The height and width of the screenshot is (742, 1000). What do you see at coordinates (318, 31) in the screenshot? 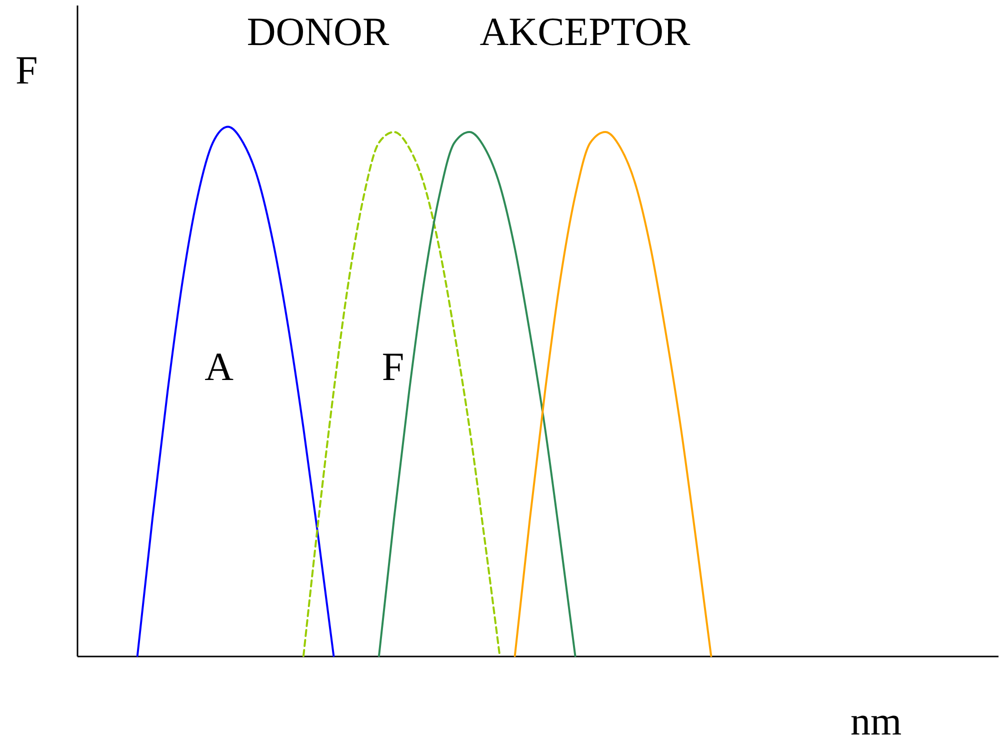
I see `text: DONOR` at bounding box center [318, 31].